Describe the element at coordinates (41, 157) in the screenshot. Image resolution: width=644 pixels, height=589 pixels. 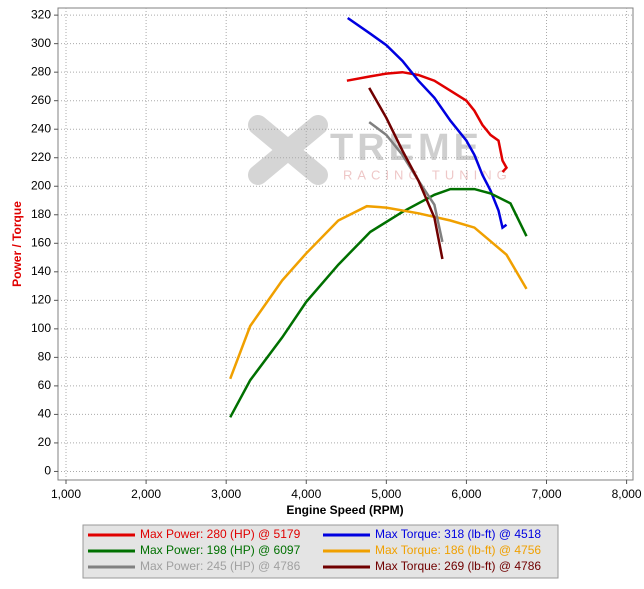
I see `y-tick-label: 220` at that location.